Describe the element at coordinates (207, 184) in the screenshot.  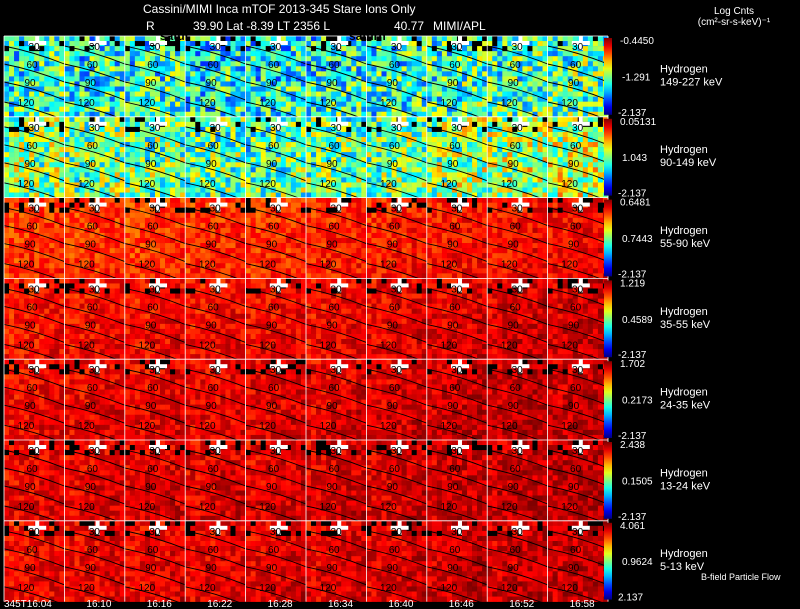
I see `contour-label: 120` at that location.